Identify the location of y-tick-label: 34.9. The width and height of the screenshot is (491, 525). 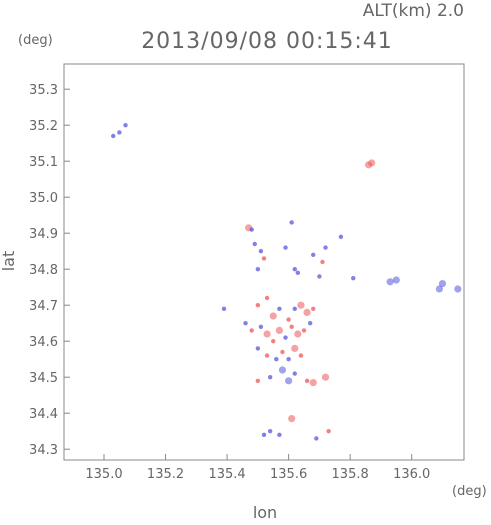
(43, 234).